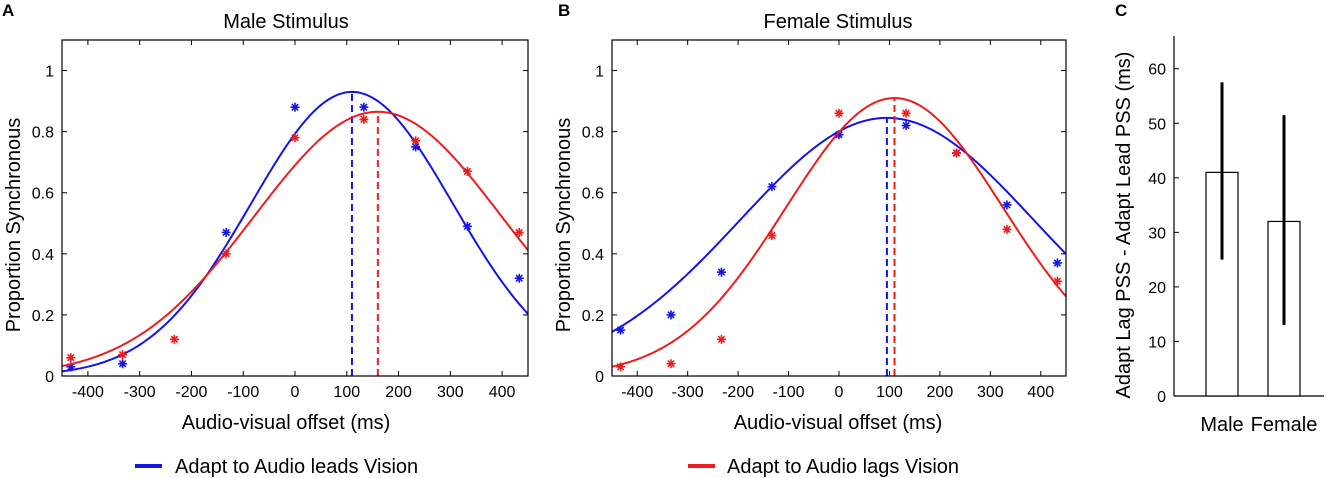 The width and height of the screenshot is (1327, 478). What do you see at coordinates (599, 377) in the screenshot?
I see `panel-b-ytick-label: 0` at bounding box center [599, 377].